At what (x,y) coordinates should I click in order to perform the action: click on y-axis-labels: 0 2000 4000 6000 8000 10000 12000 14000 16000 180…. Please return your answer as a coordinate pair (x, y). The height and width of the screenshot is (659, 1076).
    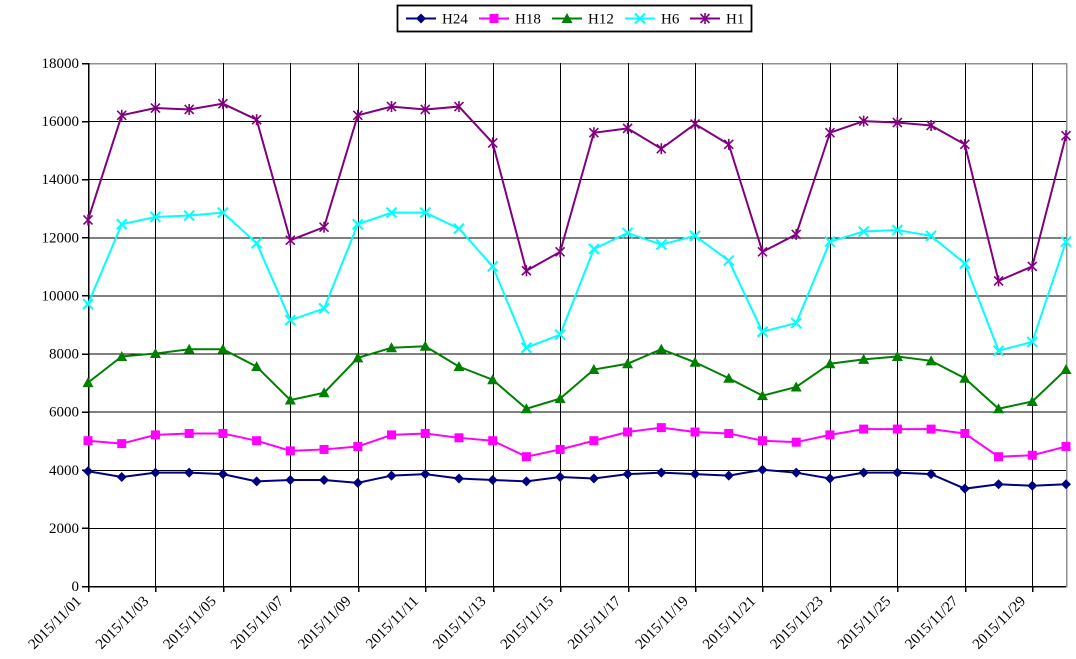
    Looking at the image, I should click on (61, 325).